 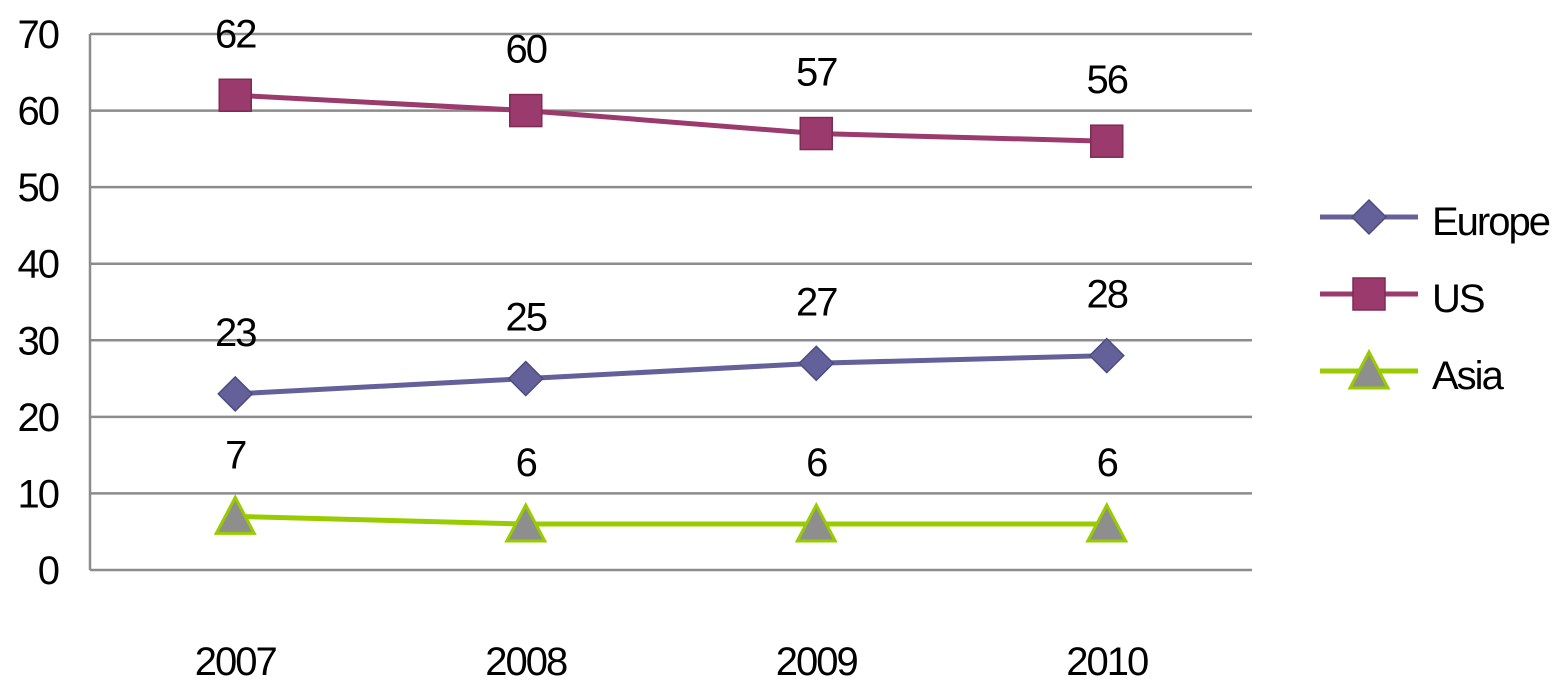 I want to click on y-tick-label: 70, so click(x=38, y=35).